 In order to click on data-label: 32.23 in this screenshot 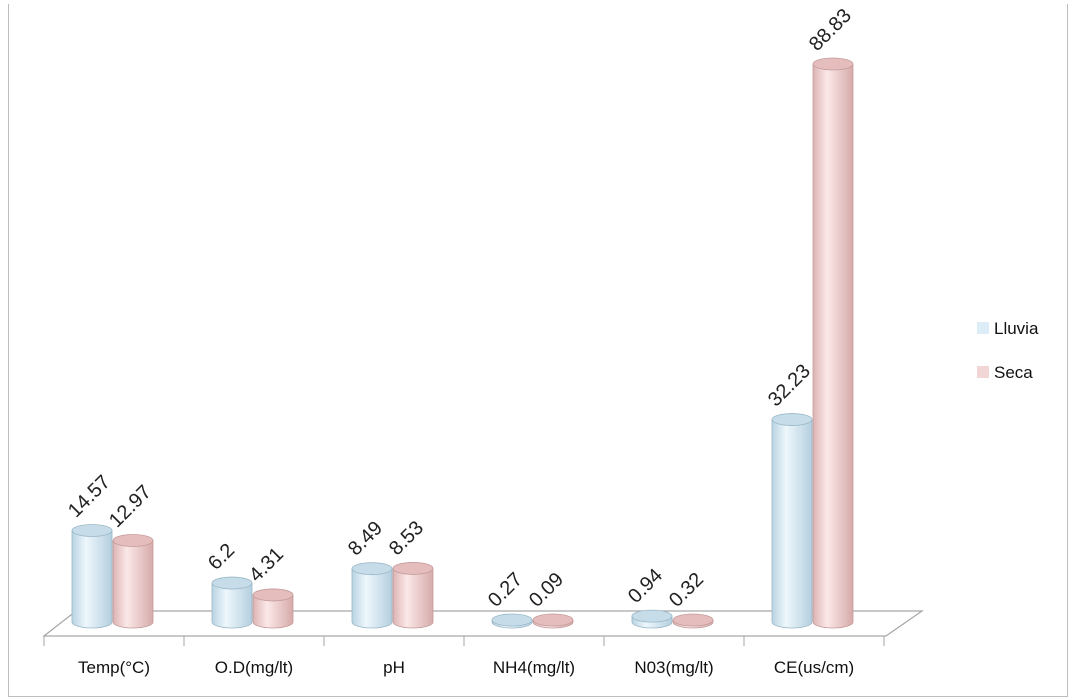, I will do `click(789, 385)`.